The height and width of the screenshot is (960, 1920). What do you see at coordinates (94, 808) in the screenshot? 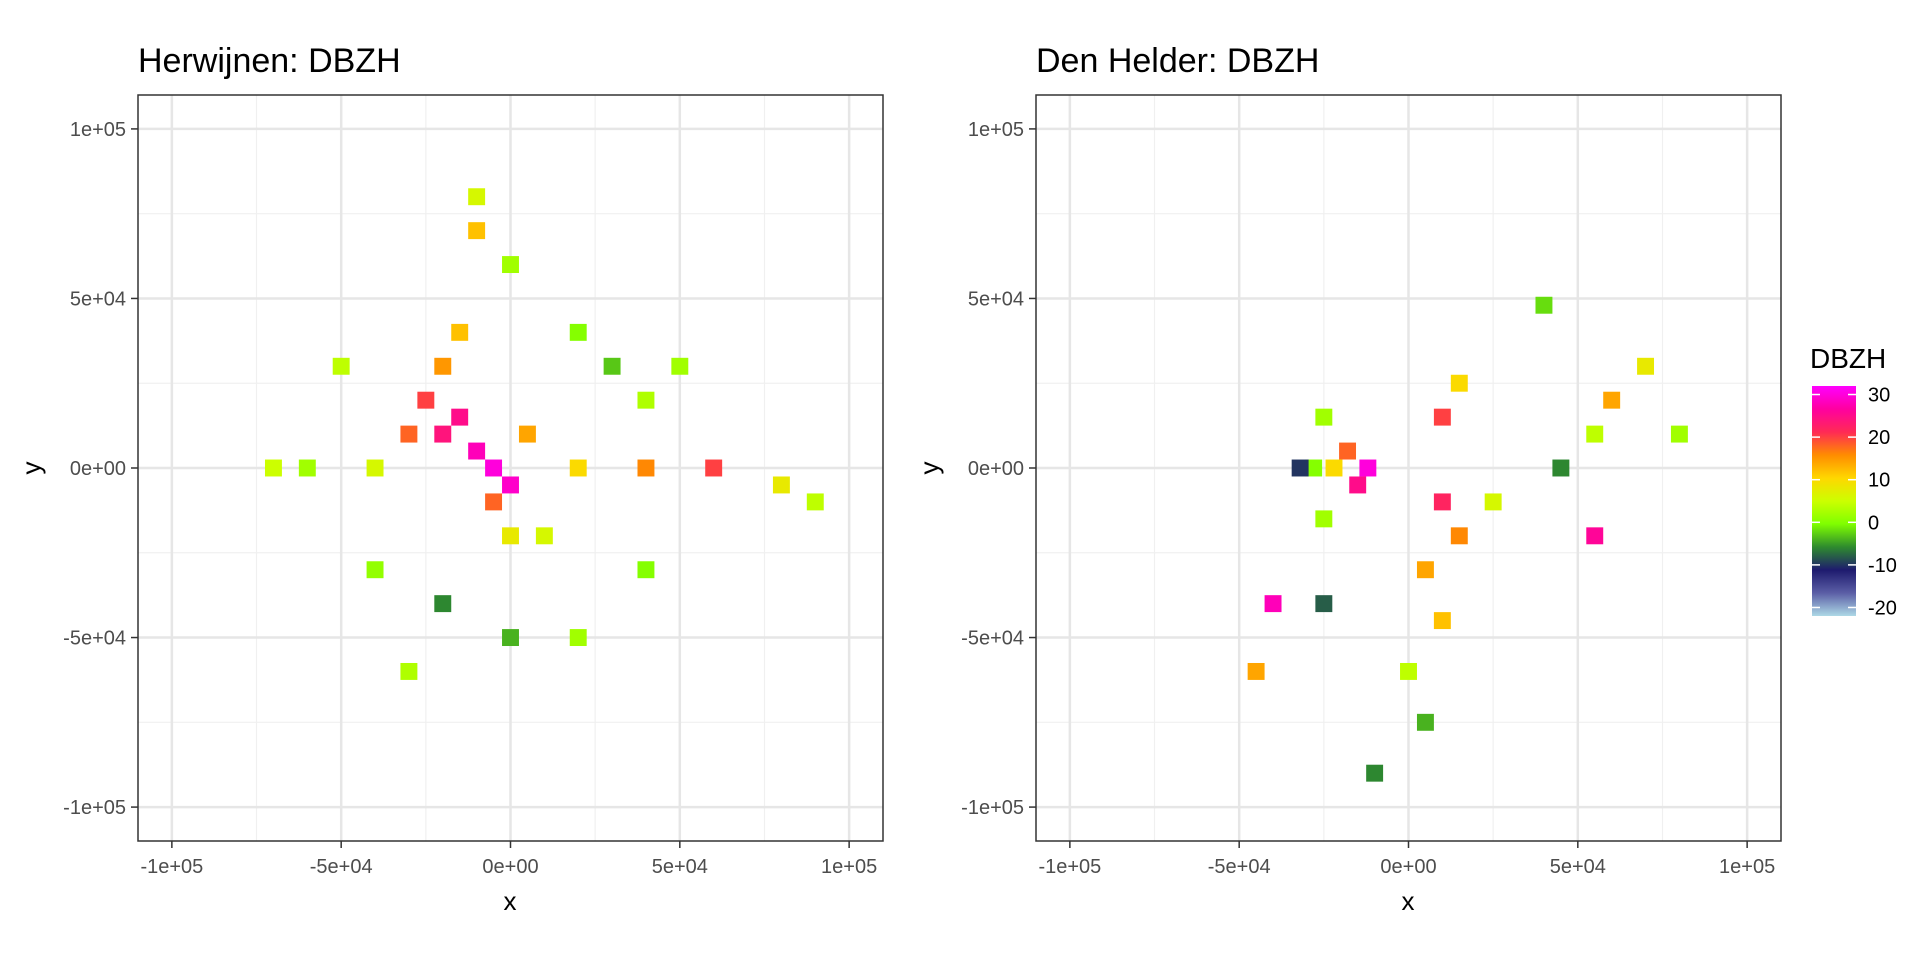
I see `y-tick-label: -1e+05` at bounding box center [94, 808].